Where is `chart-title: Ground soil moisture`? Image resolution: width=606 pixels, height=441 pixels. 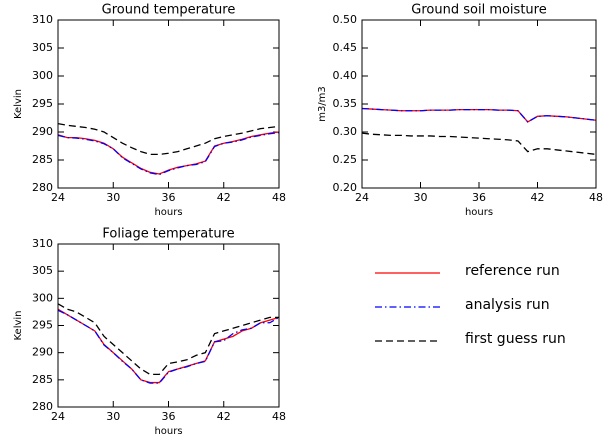 chart-title: Ground soil moisture is located at coordinates (478, 10).